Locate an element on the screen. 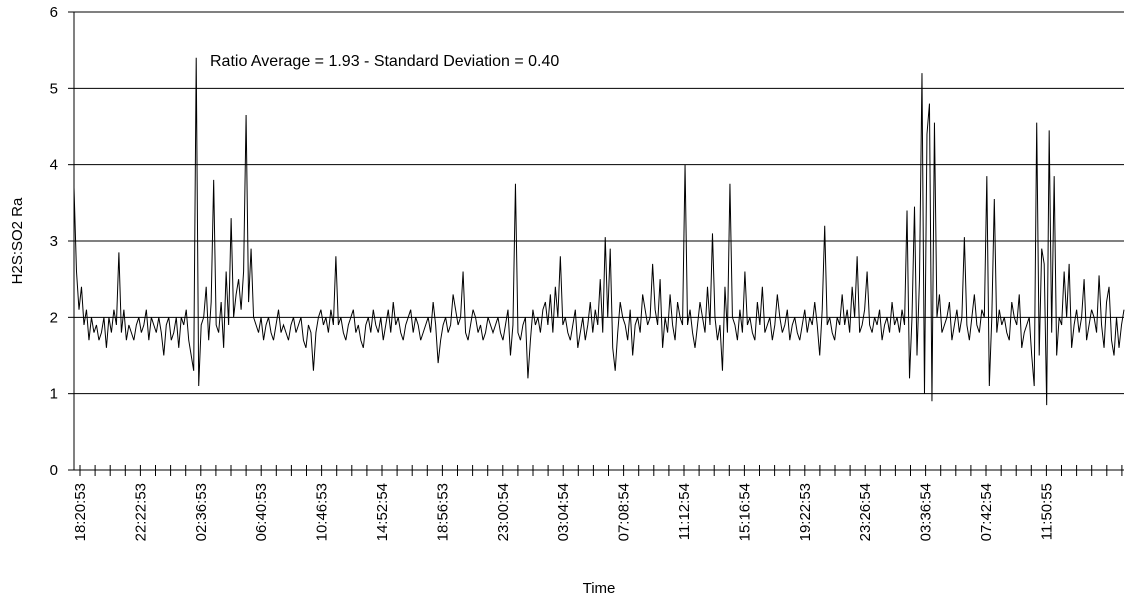  x-tick-label: 11:50:55 is located at coordinates (1046, 511).